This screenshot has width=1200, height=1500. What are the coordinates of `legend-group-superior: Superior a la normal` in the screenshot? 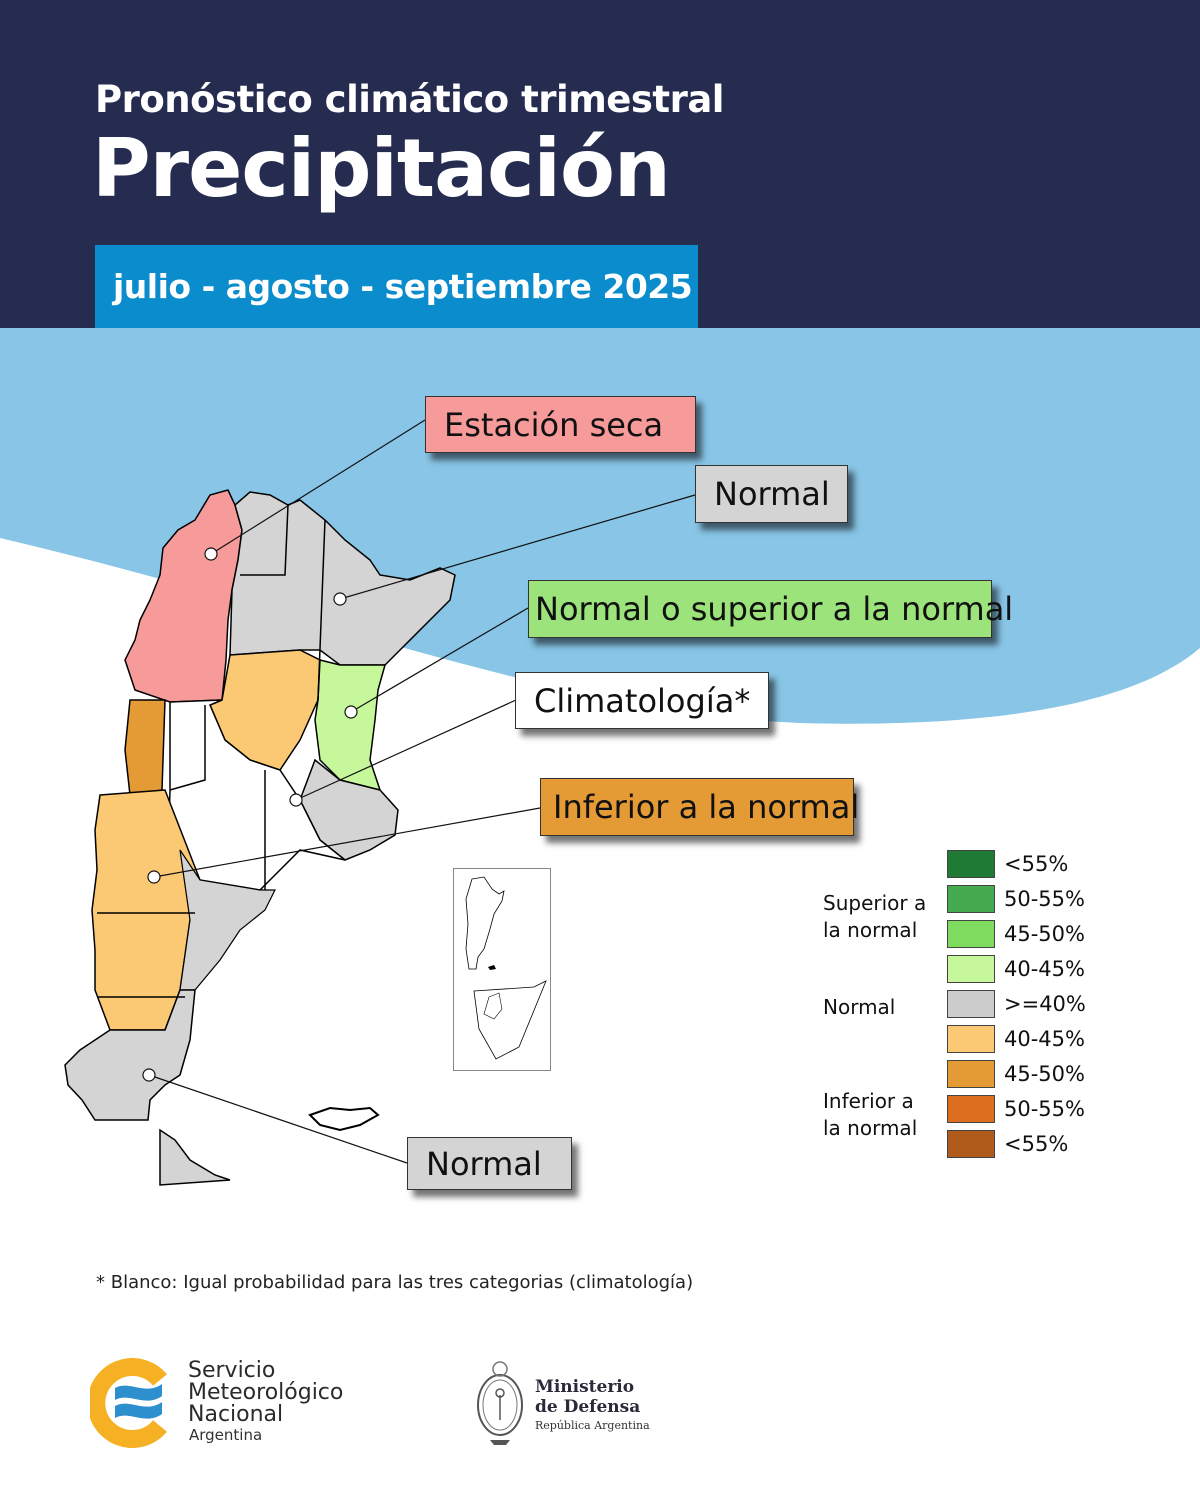 It's located at (875, 916).